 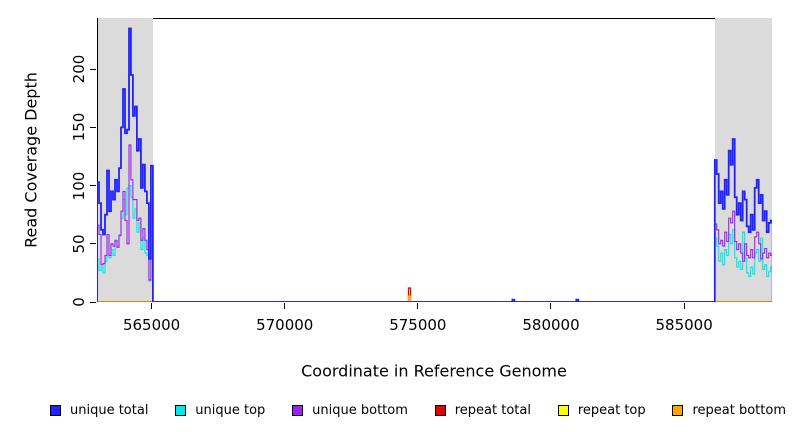 What do you see at coordinates (551, 325) in the screenshot?
I see `x-tick-label: 580000` at bounding box center [551, 325].